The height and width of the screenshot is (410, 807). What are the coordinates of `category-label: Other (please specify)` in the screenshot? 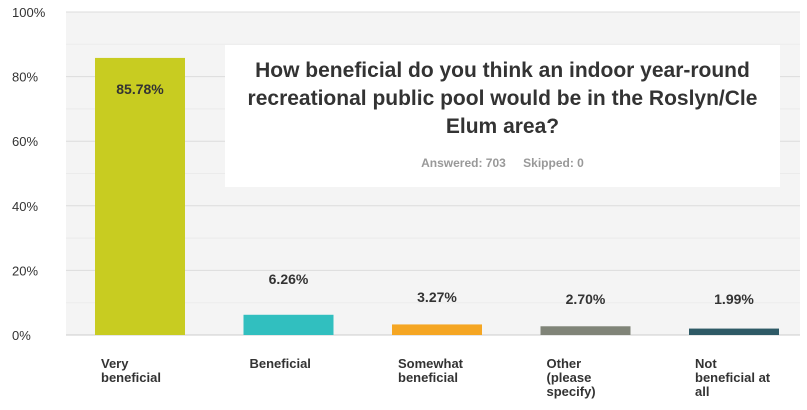 It's located at (571, 377).